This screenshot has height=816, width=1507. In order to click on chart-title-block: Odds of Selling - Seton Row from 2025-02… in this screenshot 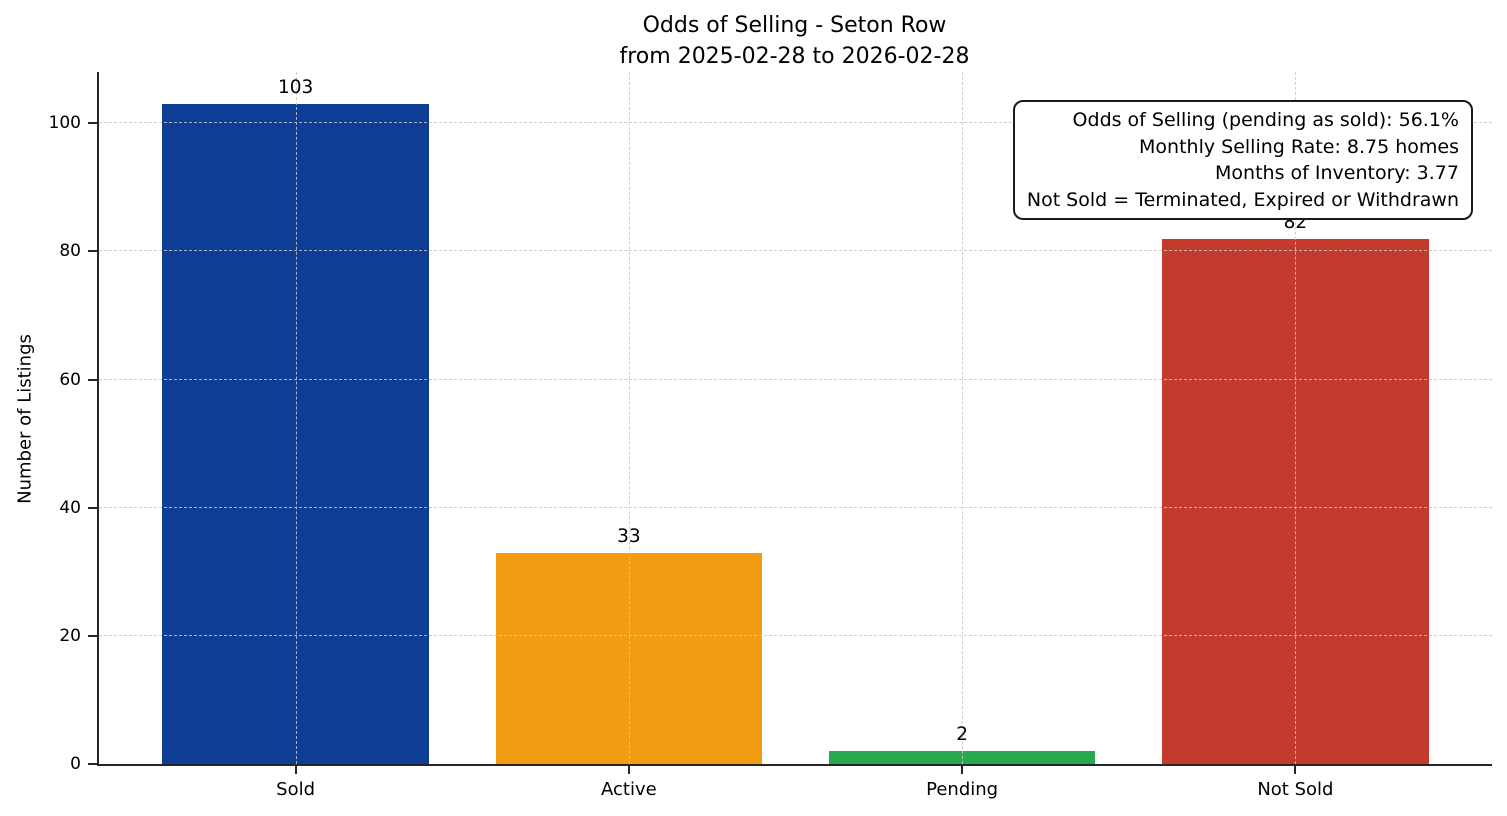, I will do `click(794, 41)`.